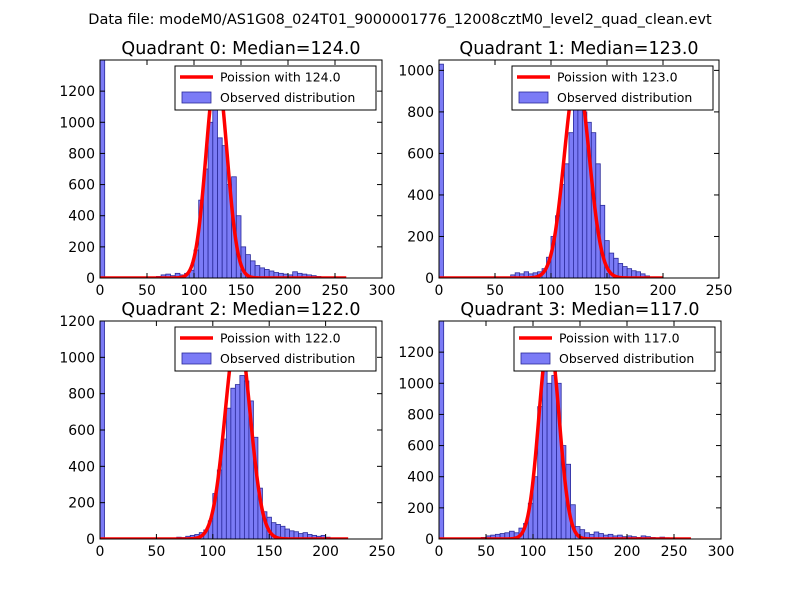  Describe the element at coordinates (240, 49) in the screenshot. I see `panel-title: Quadrant 0: Median=124.0` at that location.